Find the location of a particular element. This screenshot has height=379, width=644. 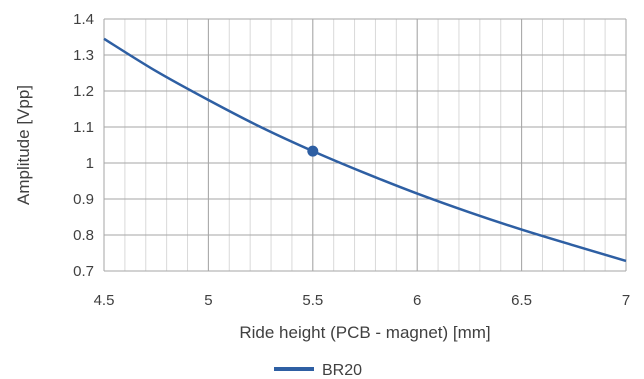

y-tick-label: 0.9 is located at coordinates (83, 199).